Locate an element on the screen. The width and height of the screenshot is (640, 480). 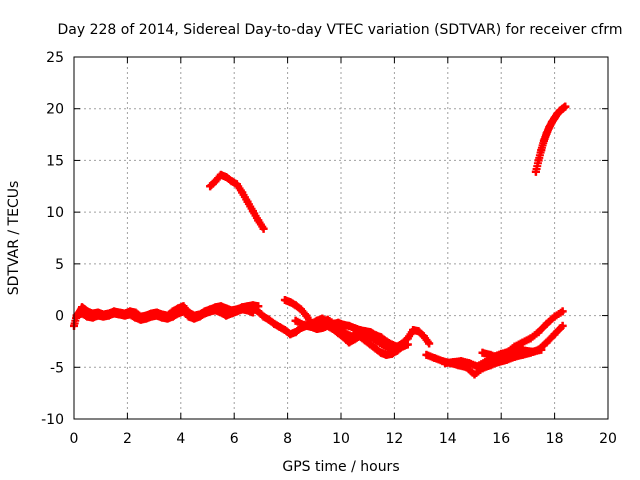
x-tick-label: 10 is located at coordinates (341, 439).